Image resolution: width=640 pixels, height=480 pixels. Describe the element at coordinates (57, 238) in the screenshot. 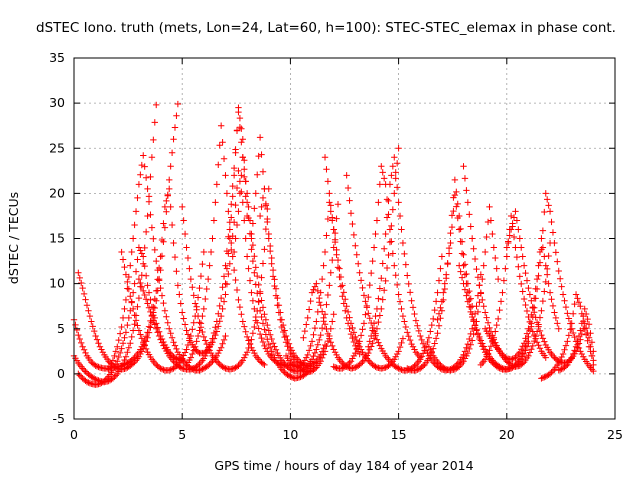

I see `y-tick-label: 15` at that location.